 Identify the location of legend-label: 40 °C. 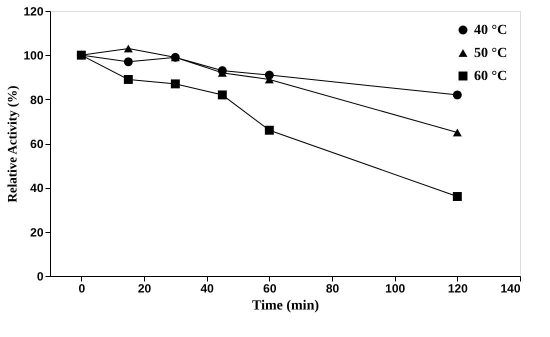
(491, 30).